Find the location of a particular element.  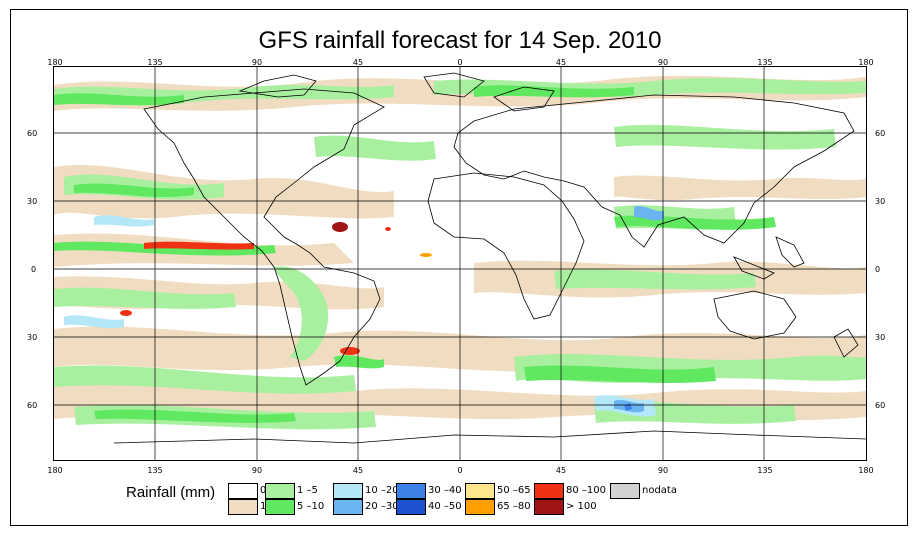

legend-label-3: 5 –10 is located at coordinates (311, 506).